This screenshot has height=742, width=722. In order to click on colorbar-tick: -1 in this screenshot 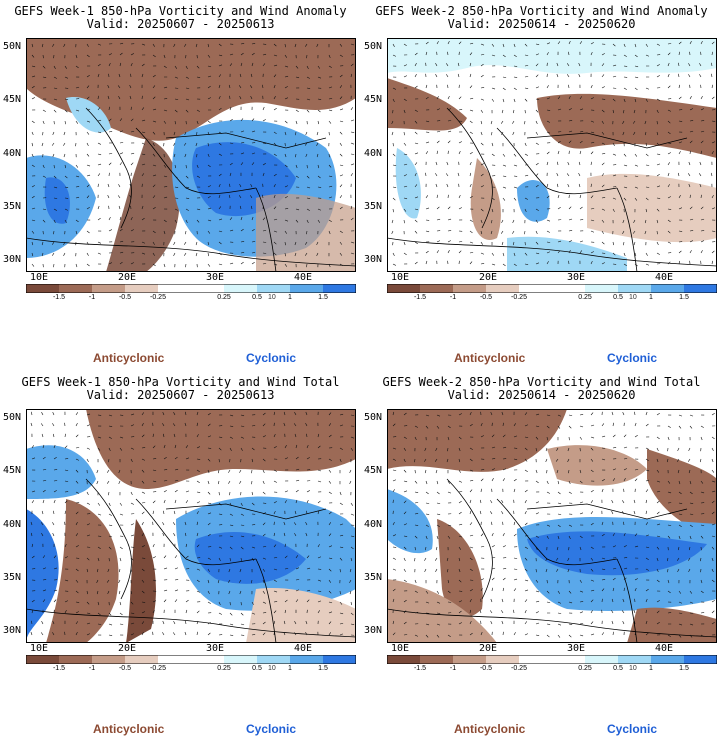, I will do `click(92, 668)`.